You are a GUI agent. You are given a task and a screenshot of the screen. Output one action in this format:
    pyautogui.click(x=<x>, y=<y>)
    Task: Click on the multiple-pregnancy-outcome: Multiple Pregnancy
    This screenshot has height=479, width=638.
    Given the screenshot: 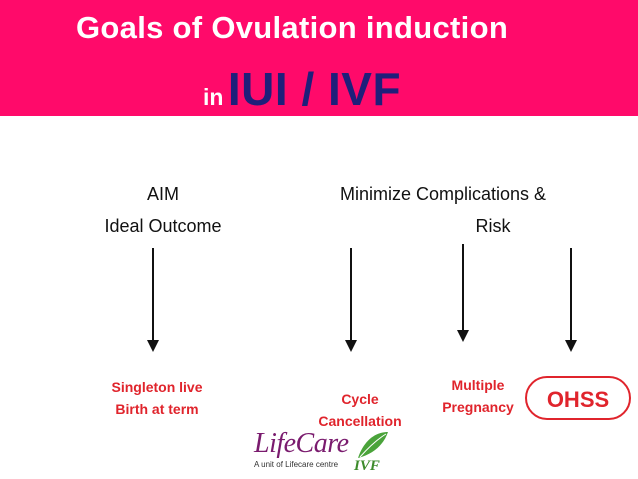 What is the action you would take?
    pyautogui.click(x=478, y=396)
    